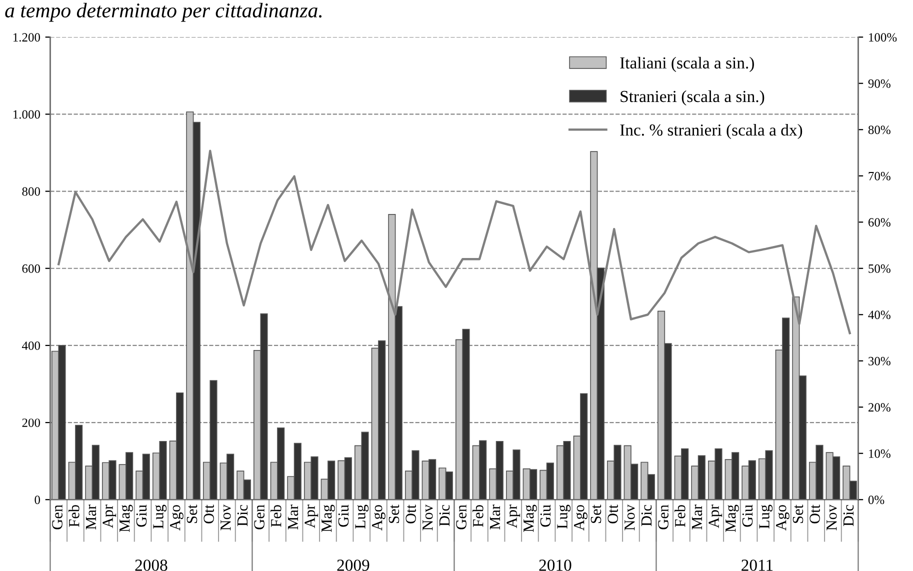 The height and width of the screenshot is (571, 913). What do you see at coordinates (31, 268) in the screenshot?
I see `y-tick-label: 600` at bounding box center [31, 268].